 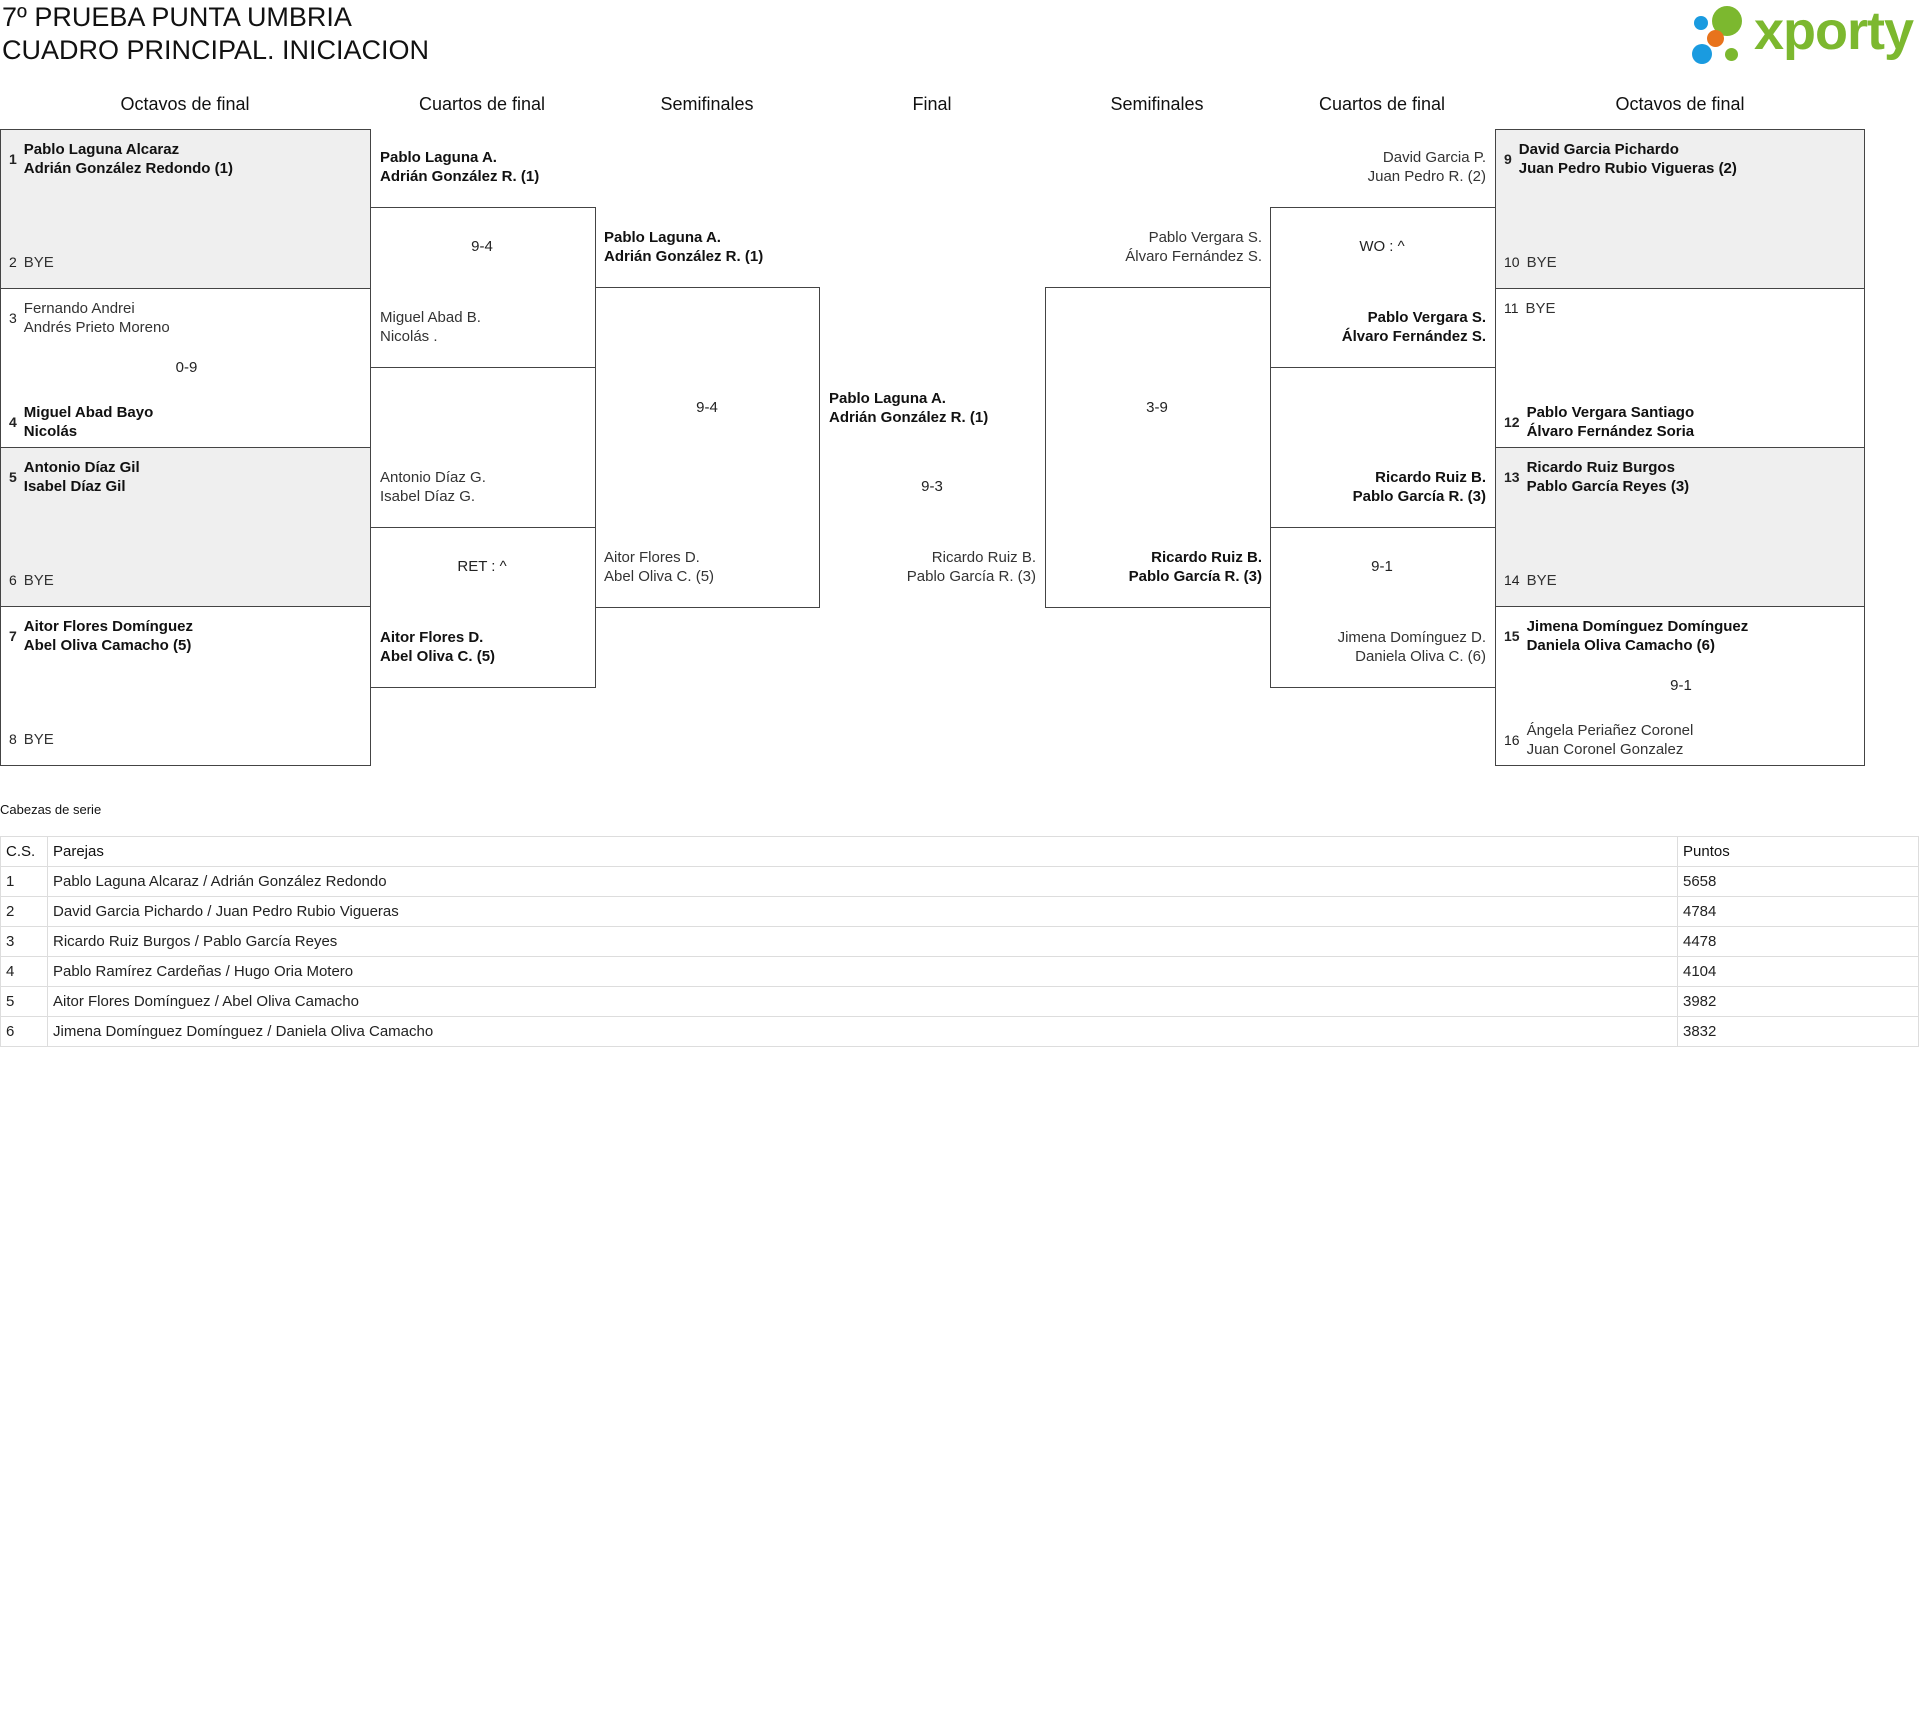 What do you see at coordinates (1834, 31) in the screenshot?
I see `logo-text: xporty` at bounding box center [1834, 31].